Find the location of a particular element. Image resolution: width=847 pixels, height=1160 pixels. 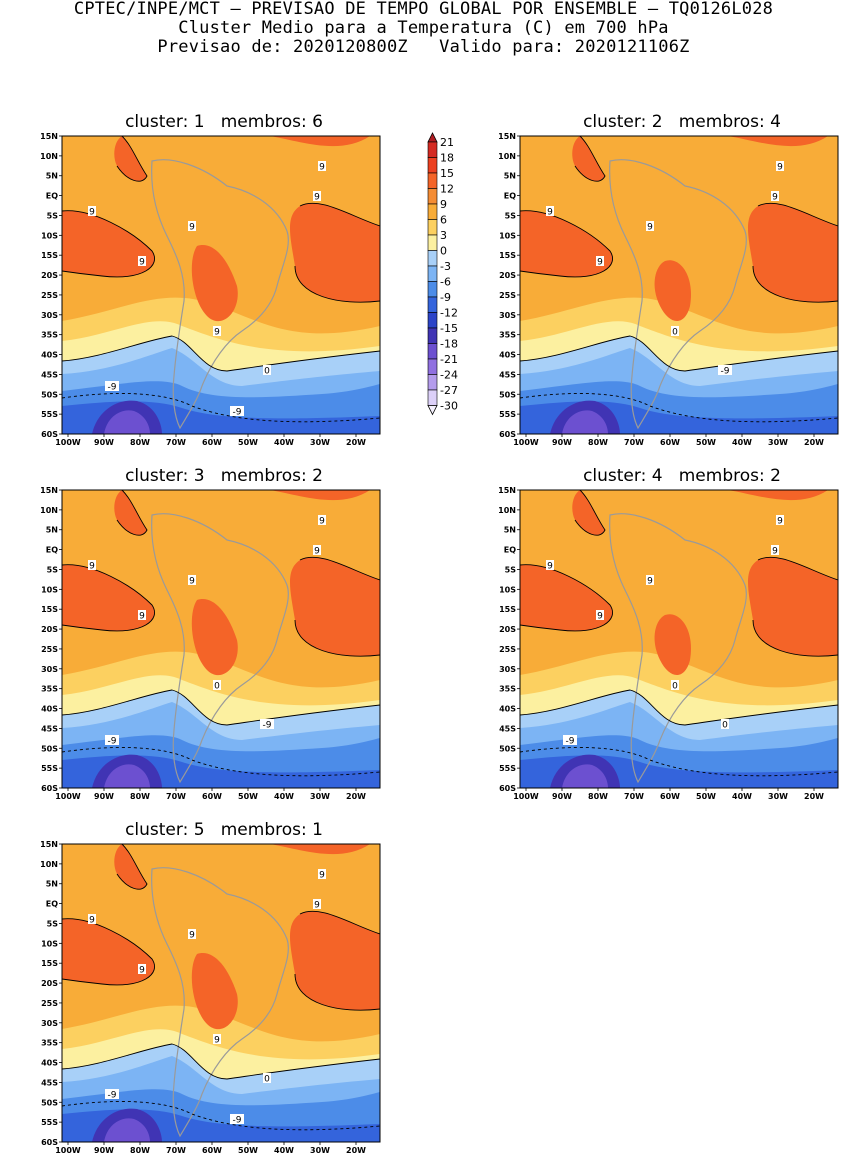

legend-label: -6 is located at coordinates (445, 282).